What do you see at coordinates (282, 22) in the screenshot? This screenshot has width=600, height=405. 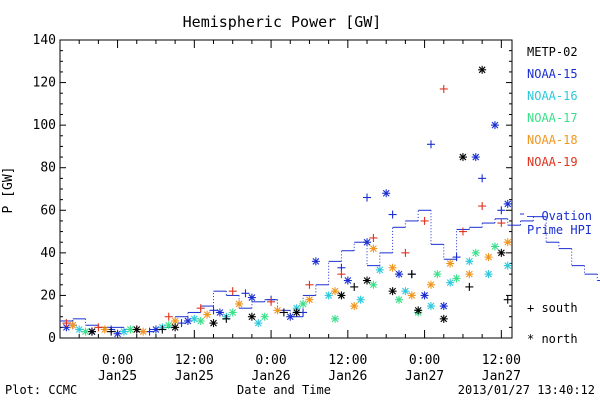 I see `chart-title: Hemispheric Power [GW]` at bounding box center [282, 22].